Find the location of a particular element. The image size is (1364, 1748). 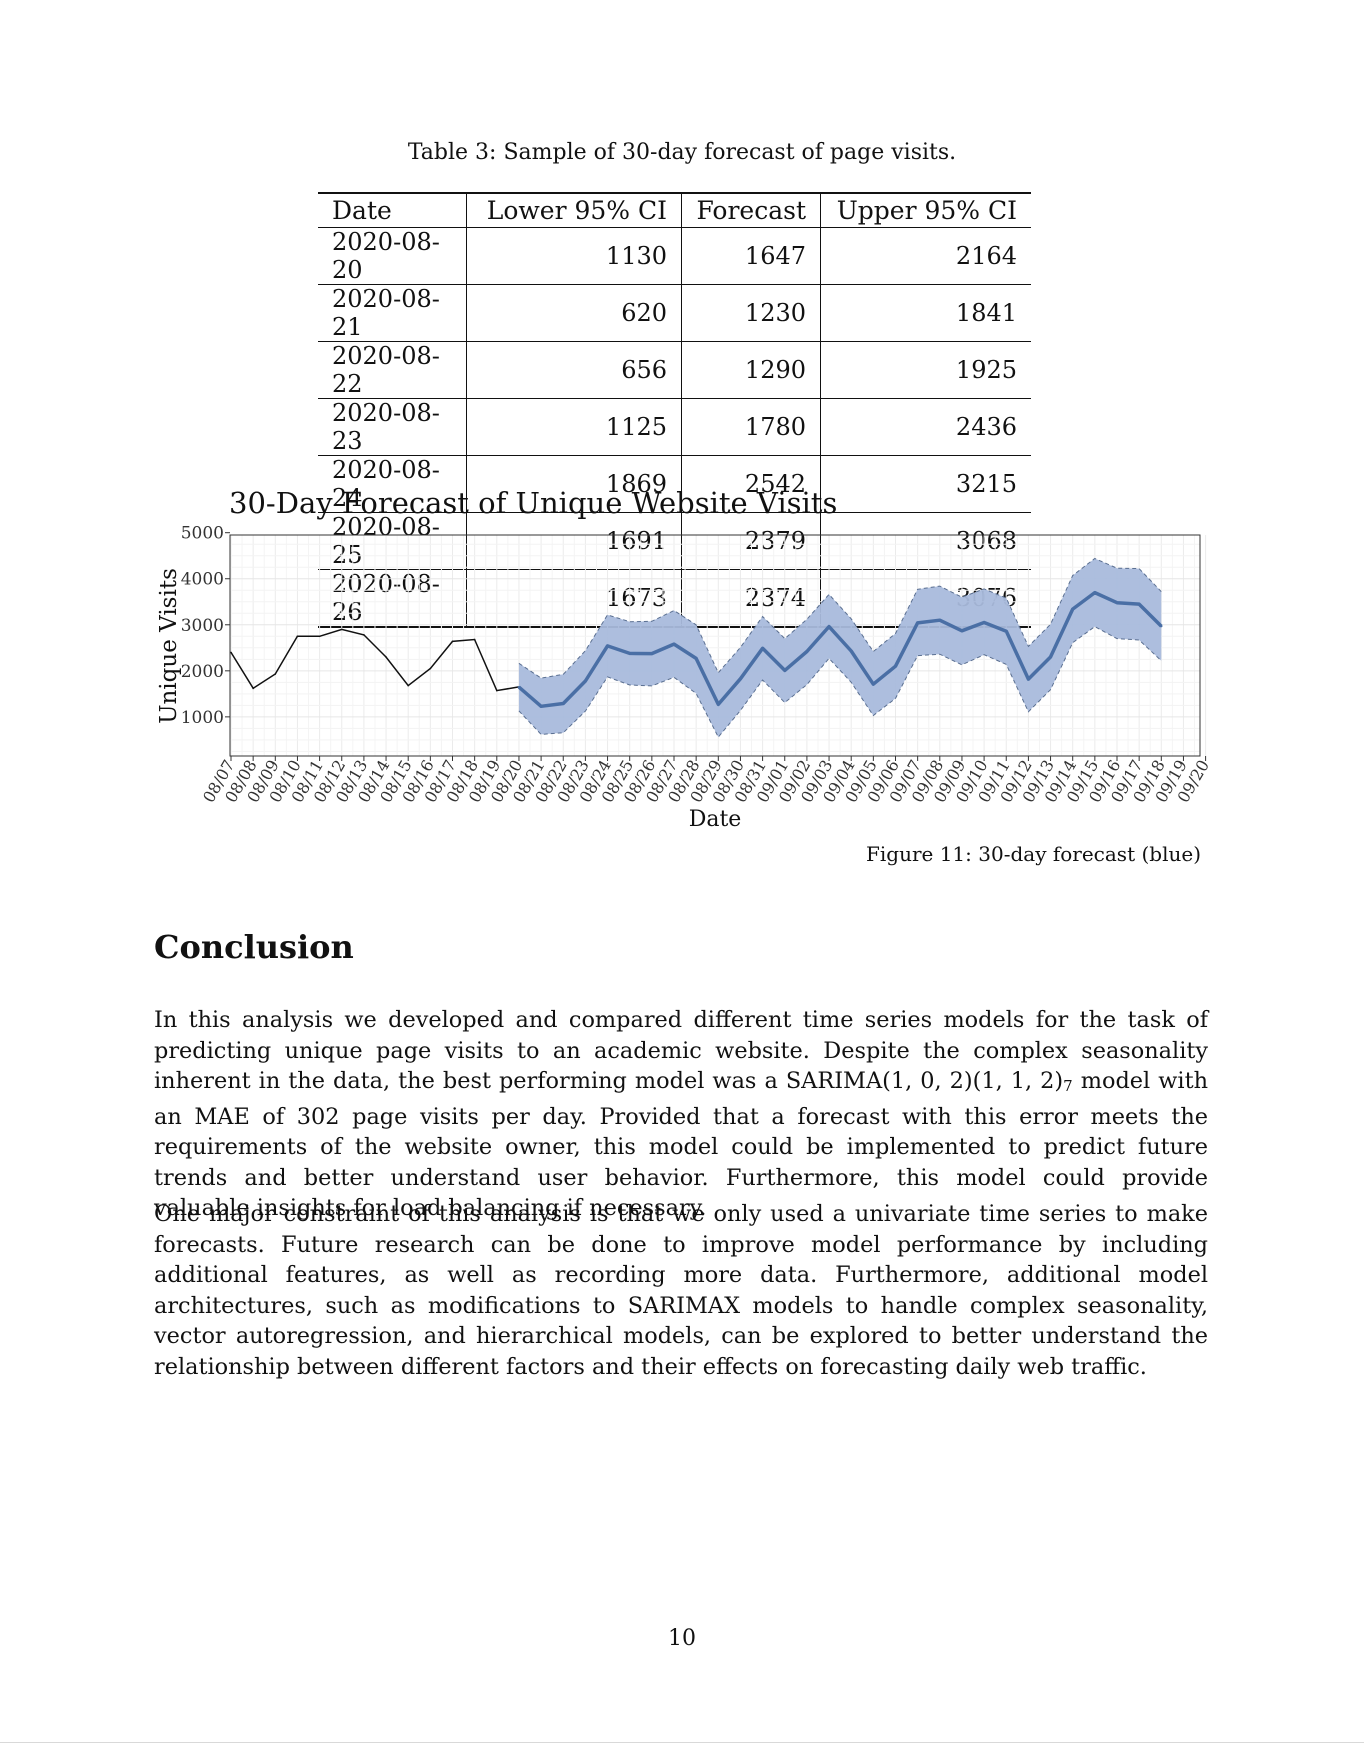

chart-title: 30-Day Forecast of Unique Website Visits is located at coordinates (533, 505).